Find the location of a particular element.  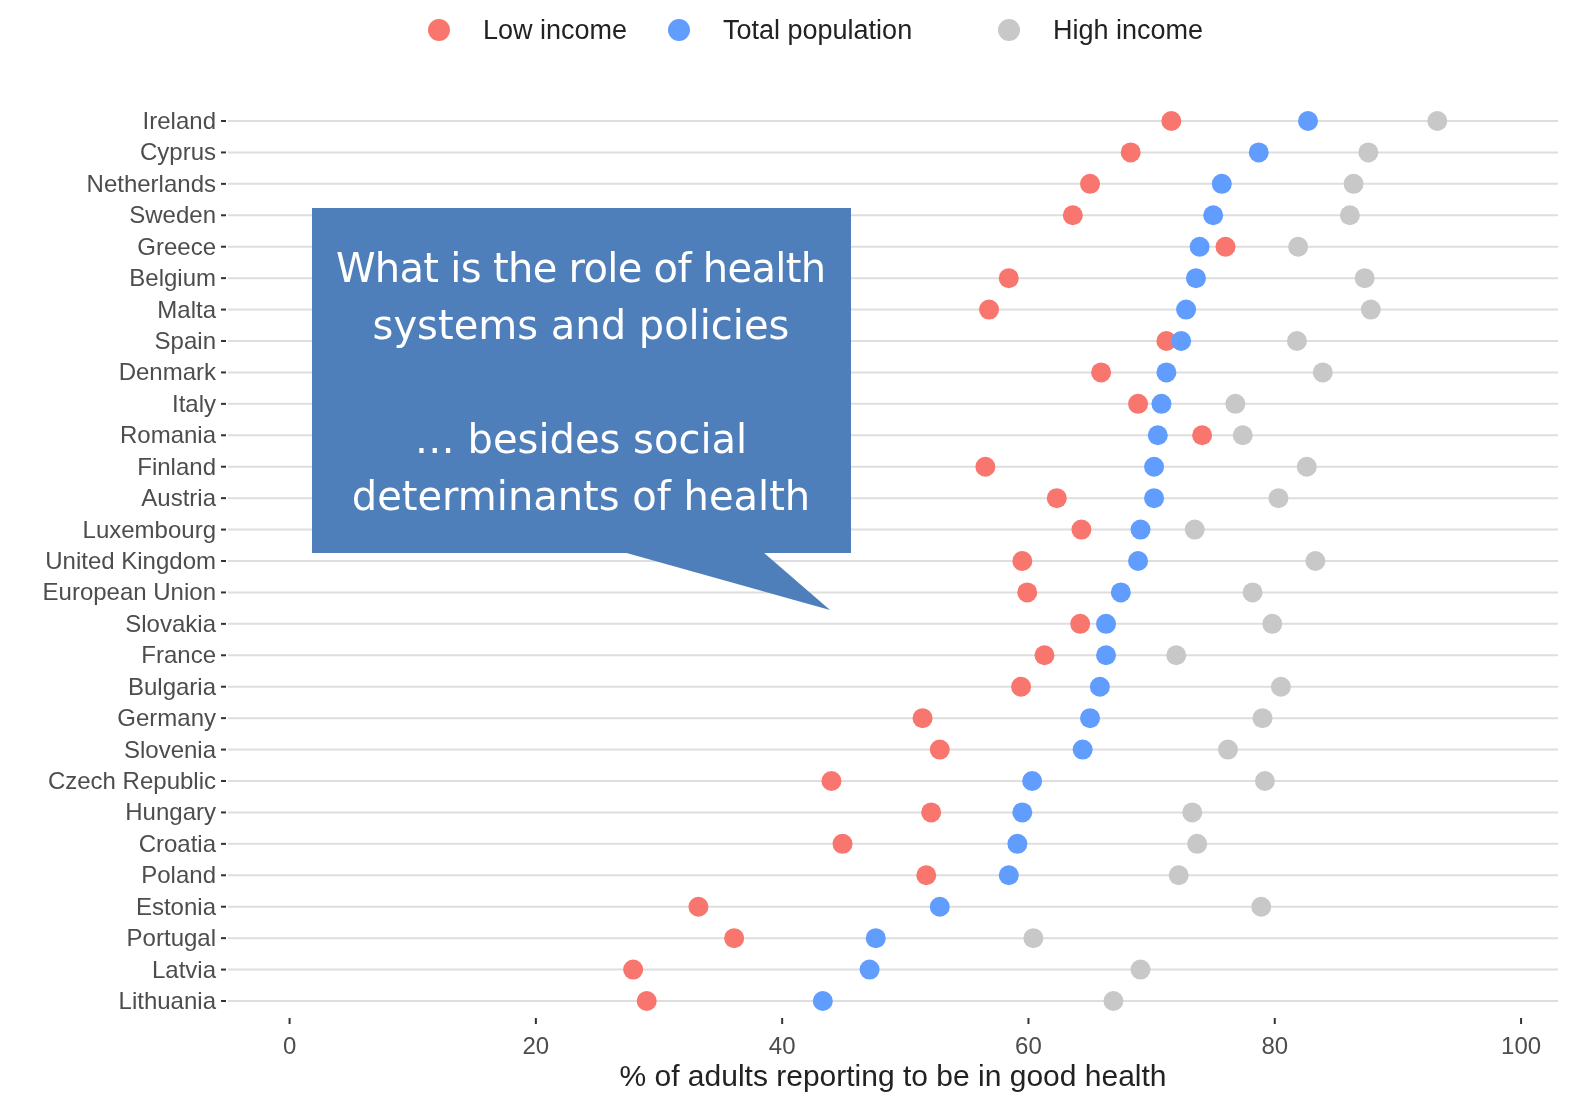

annotation: … besides social determinants of health is located at coordinates (581, 467).